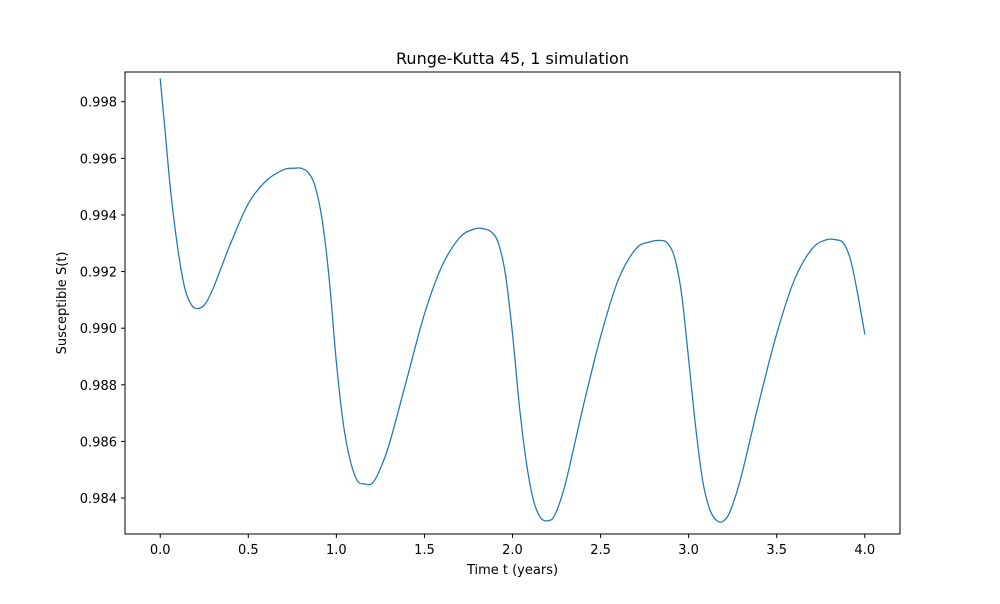  Describe the element at coordinates (776, 550) in the screenshot. I see `x-tick-label: 3.5` at that location.